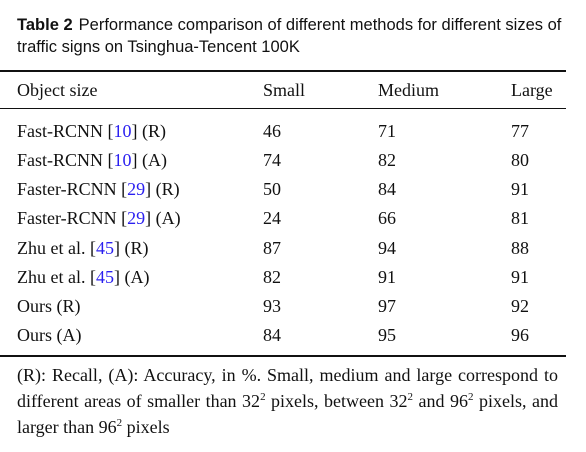 Image resolution: width=586 pixels, height=452 pixels. Describe the element at coordinates (272, 131) in the screenshot. I see `small-value: 46` at that location.